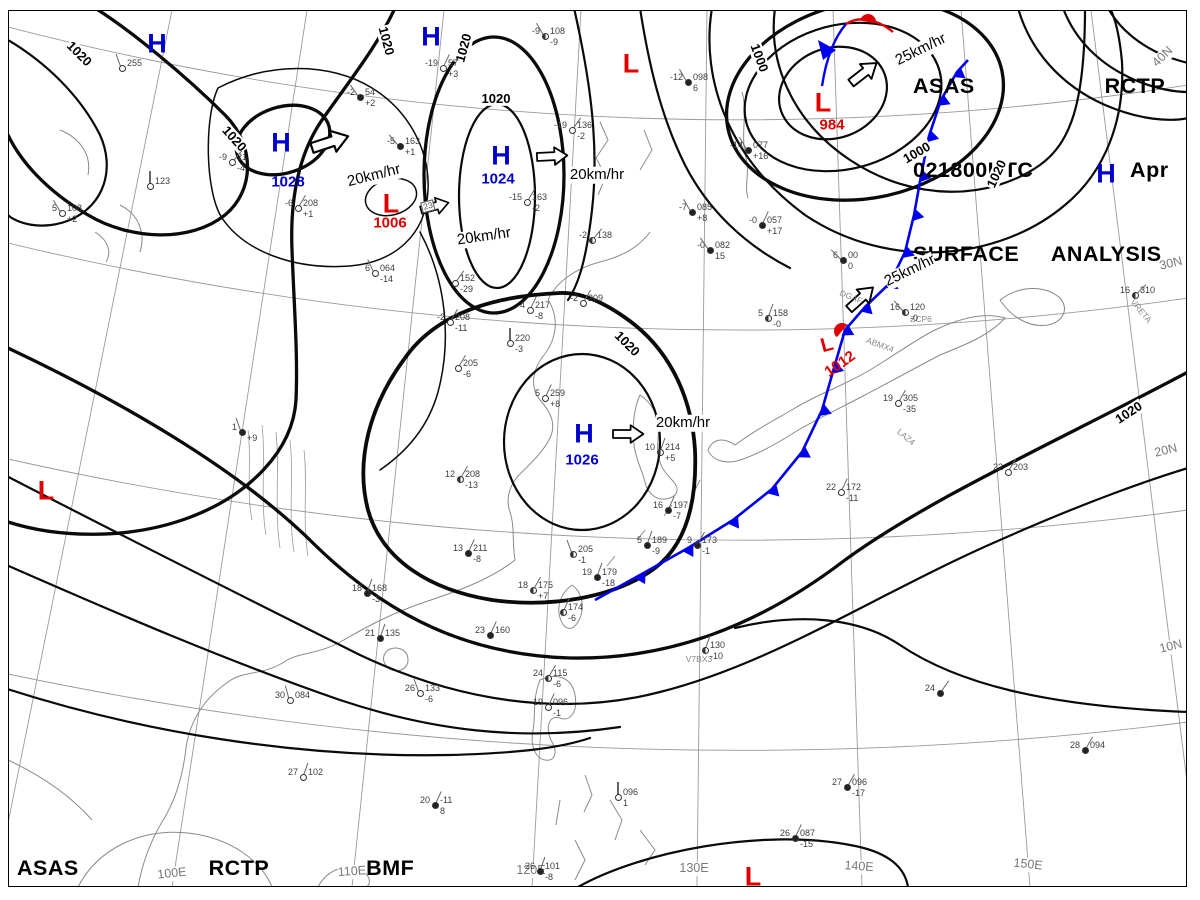  Describe the element at coordinates (775, 219) in the screenshot. I see `station-value: 057` at that location.